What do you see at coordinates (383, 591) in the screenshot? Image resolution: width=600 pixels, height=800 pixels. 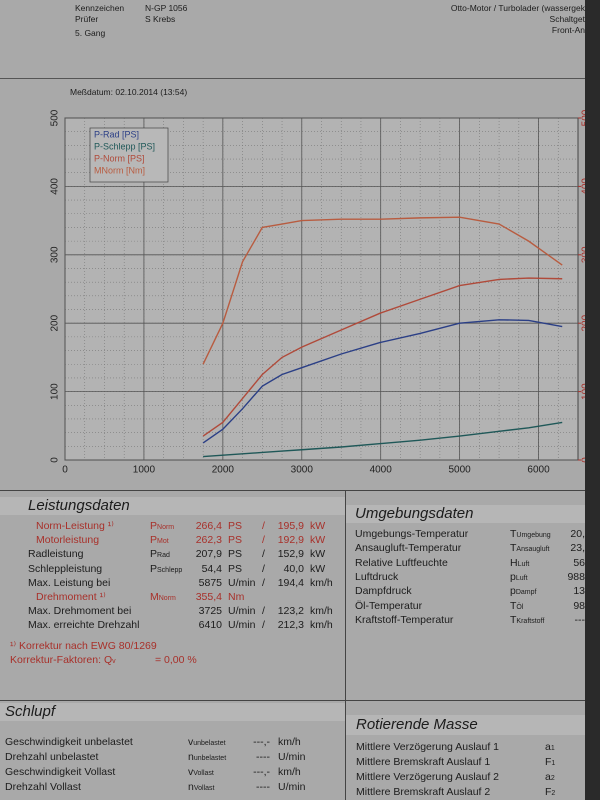 I see `row-label: Dampfdruck` at bounding box center [383, 591].